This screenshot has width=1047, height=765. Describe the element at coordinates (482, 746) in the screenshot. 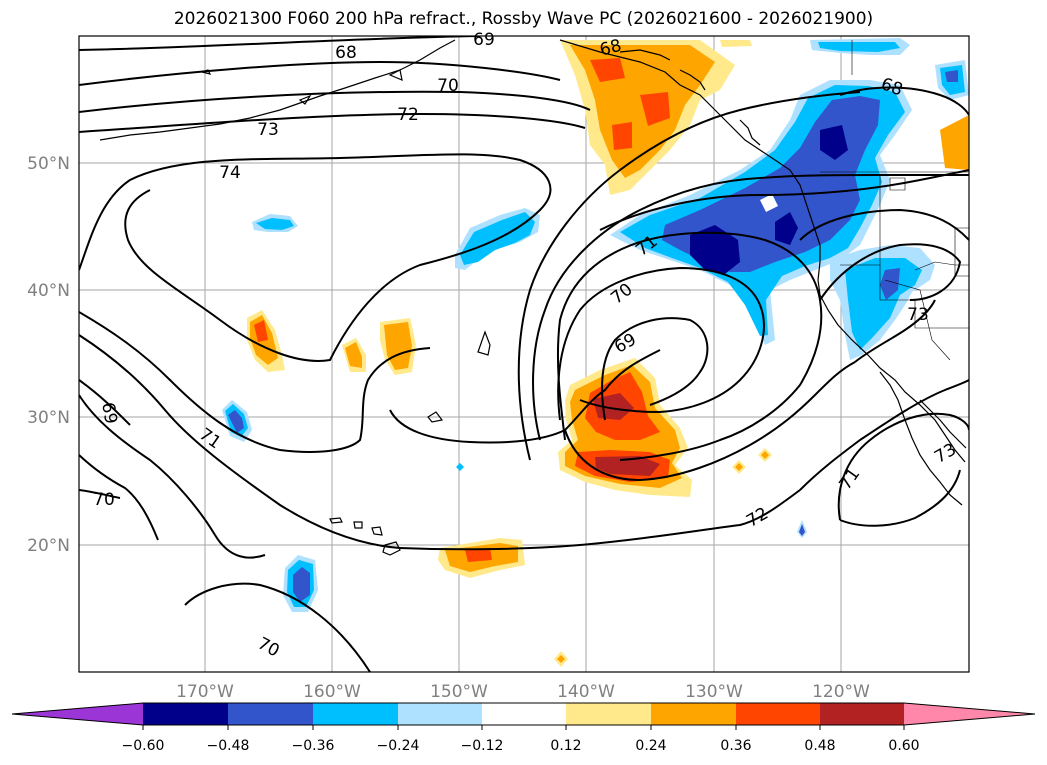

I see `colorbar-tick-label: −0.12` at that location.